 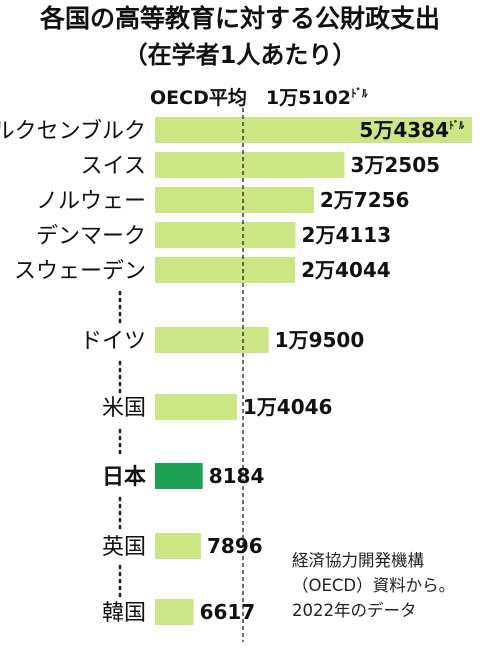 What do you see at coordinates (124, 547) in the screenshot?
I see `category-label-9: 英国` at bounding box center [124, 547].